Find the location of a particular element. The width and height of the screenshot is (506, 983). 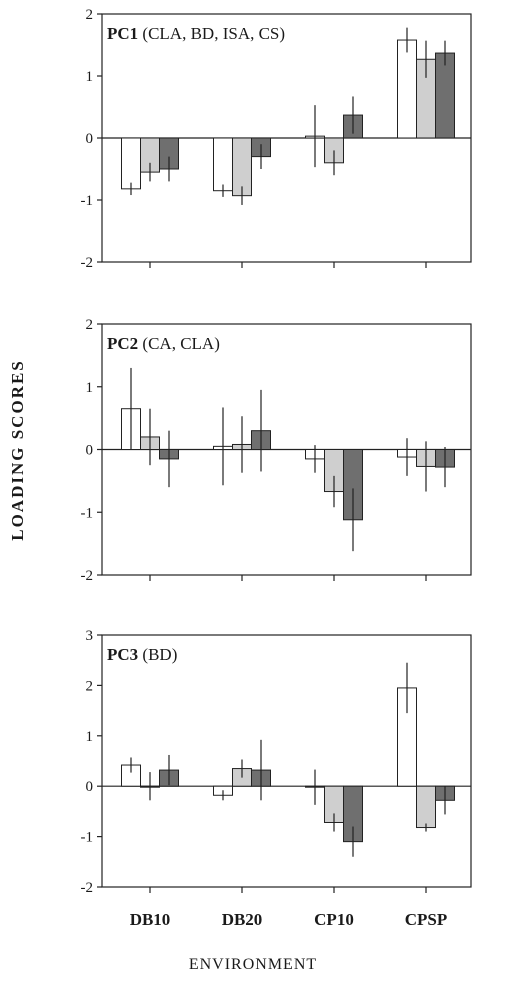

panel-title-rest: (CLA, BD, ISA, CS) is located at coordinates (211, 33).